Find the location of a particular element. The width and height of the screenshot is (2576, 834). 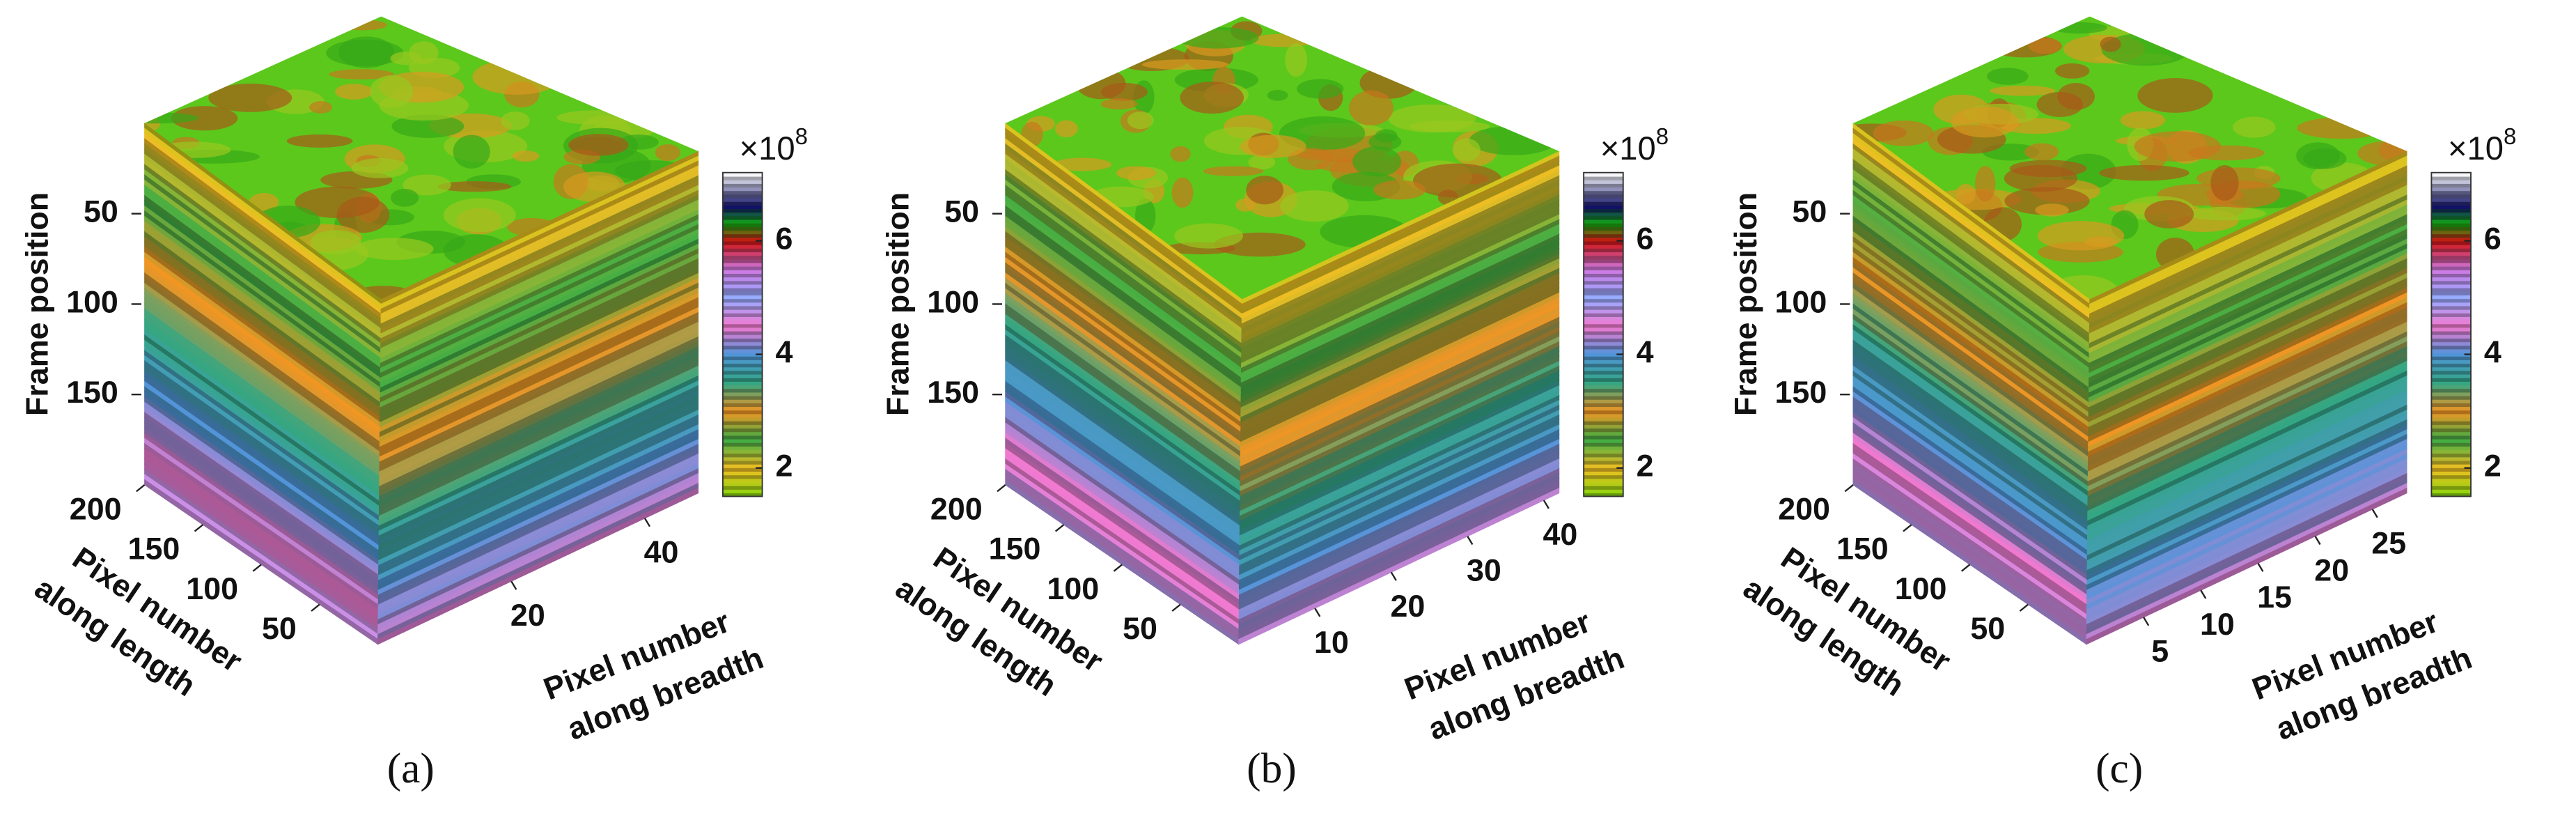

top-face is located at coordinates (2130, 158).